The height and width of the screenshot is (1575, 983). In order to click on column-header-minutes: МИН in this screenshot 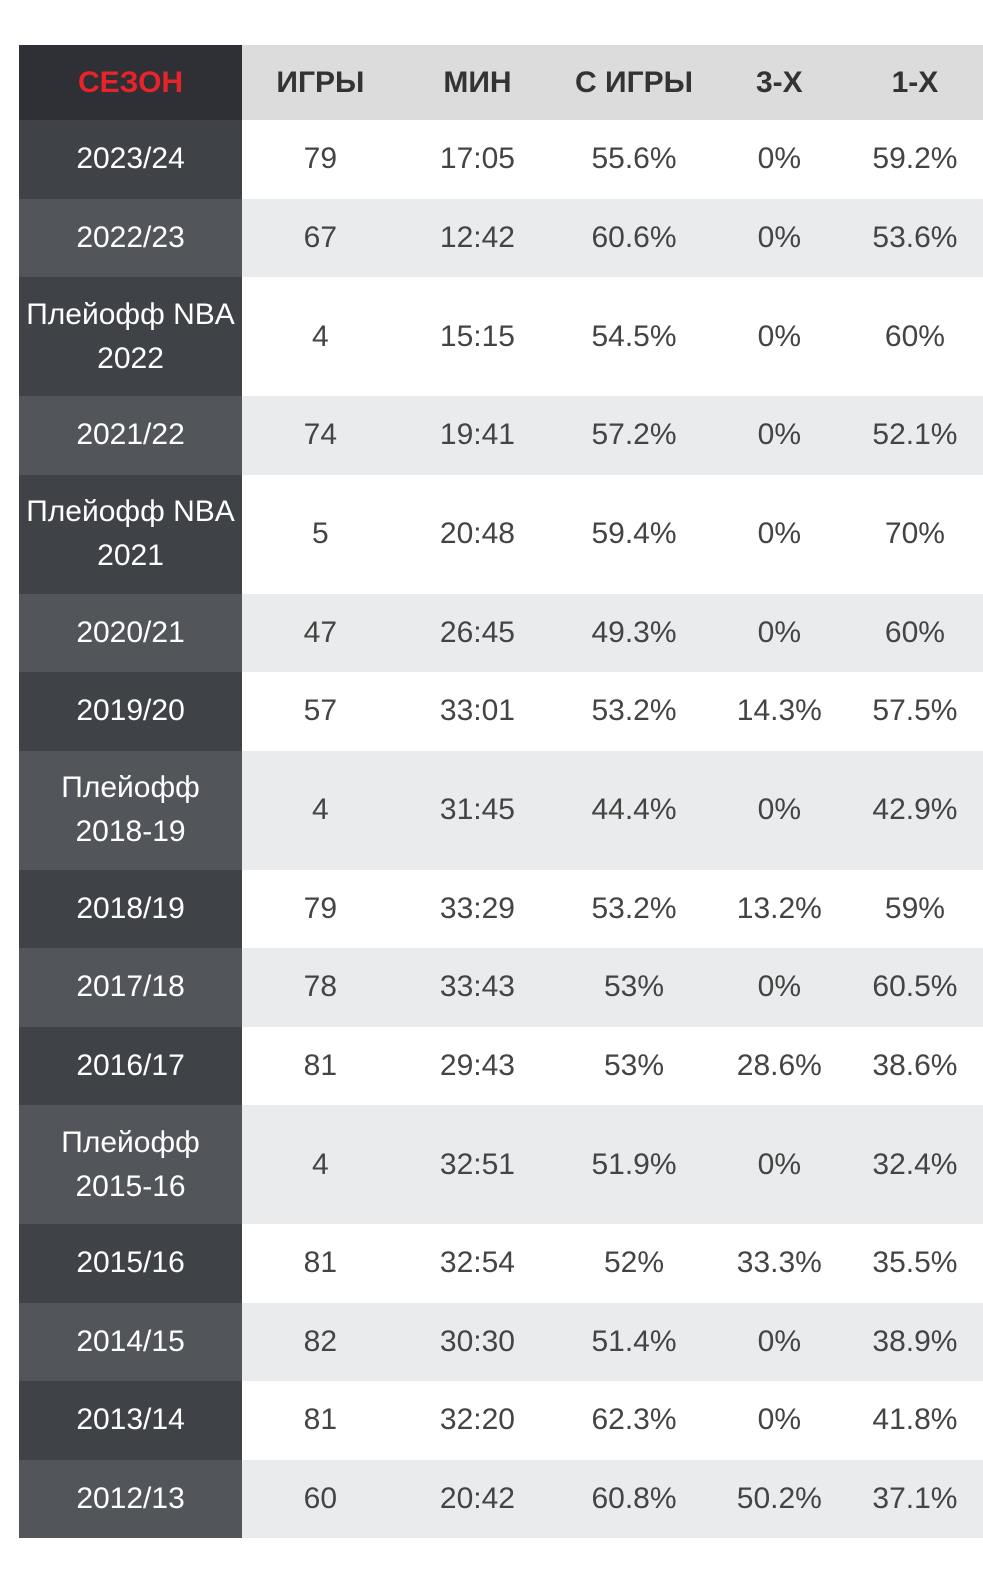, I will do `click(477, 82)`.